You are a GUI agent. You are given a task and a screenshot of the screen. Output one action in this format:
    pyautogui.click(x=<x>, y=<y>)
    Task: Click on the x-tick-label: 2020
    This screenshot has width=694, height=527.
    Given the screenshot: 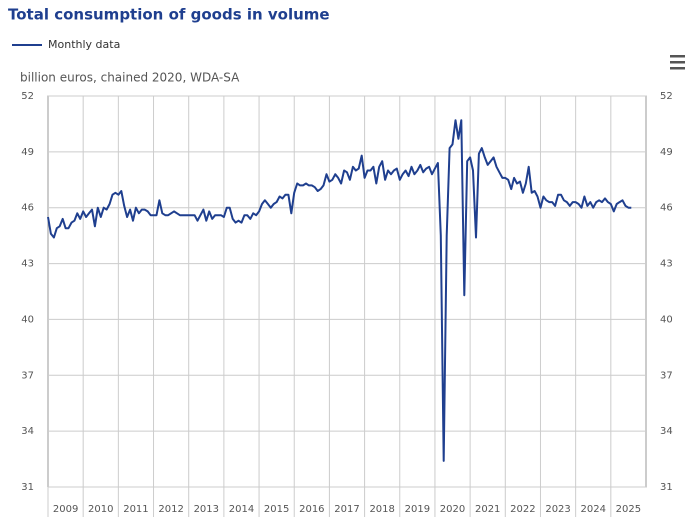 What is the action you would take?
    pyautogui.click(x=452, y=509)
    